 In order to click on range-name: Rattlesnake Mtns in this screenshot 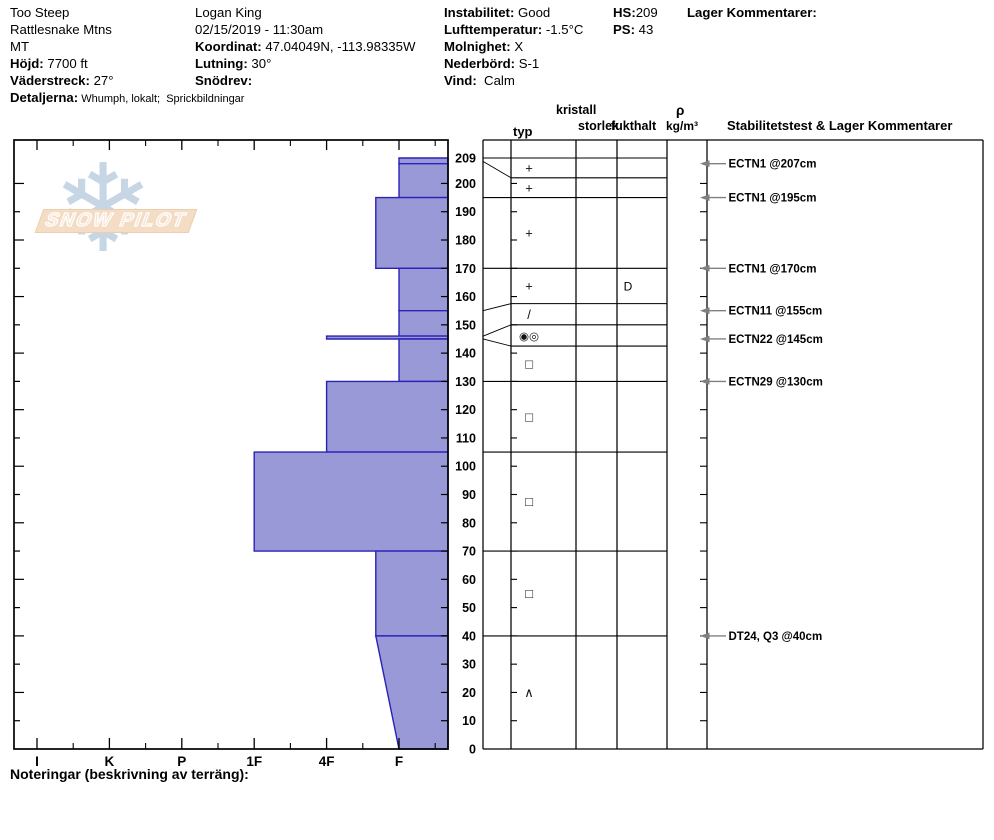, I will do `click(61, 29)`.